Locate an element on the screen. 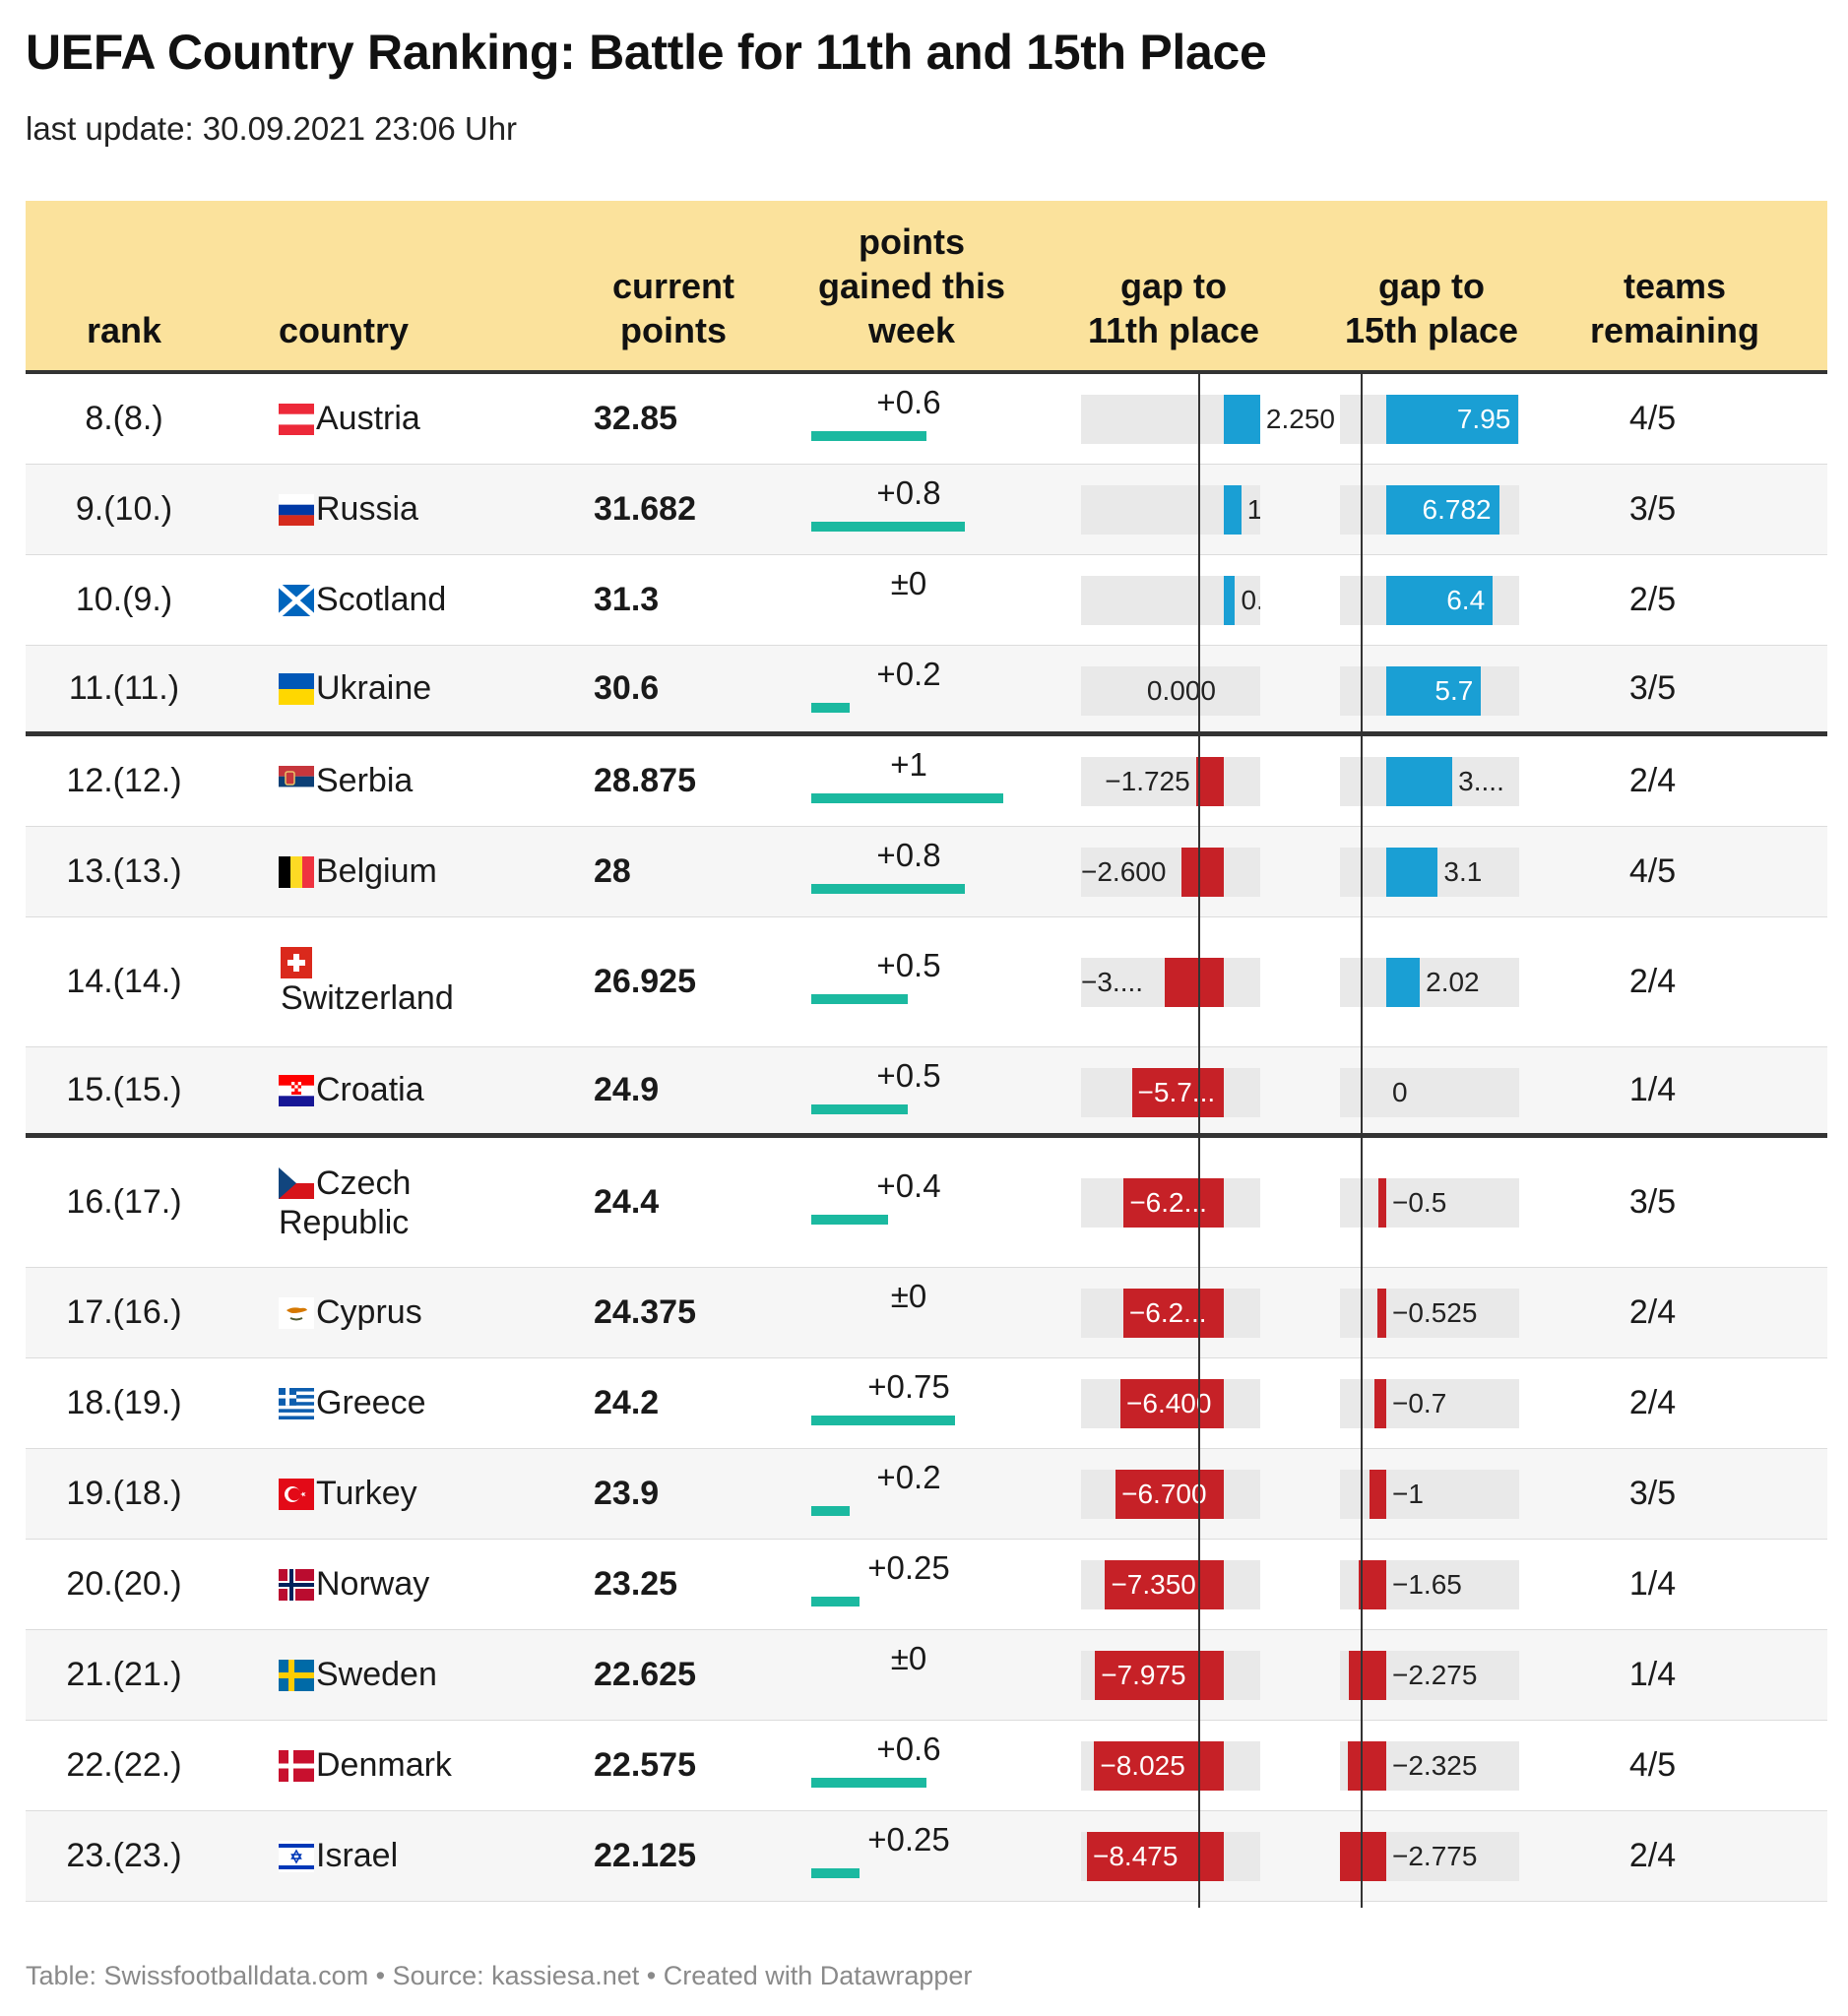 The image size is (1848, 2016). country-name: Cyprus is located at coordinates (369, 1312).